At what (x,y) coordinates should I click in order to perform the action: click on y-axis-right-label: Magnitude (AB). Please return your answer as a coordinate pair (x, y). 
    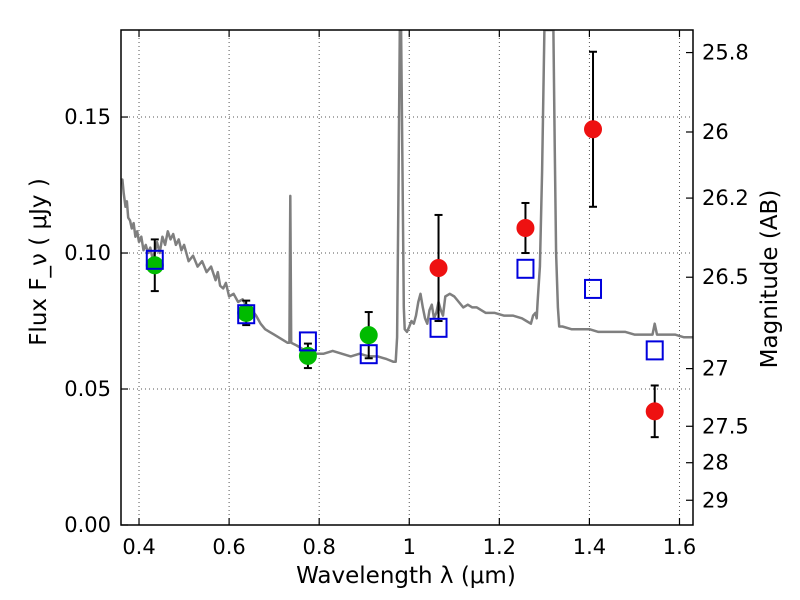
    Looking at the image, I should click on (770, 279).